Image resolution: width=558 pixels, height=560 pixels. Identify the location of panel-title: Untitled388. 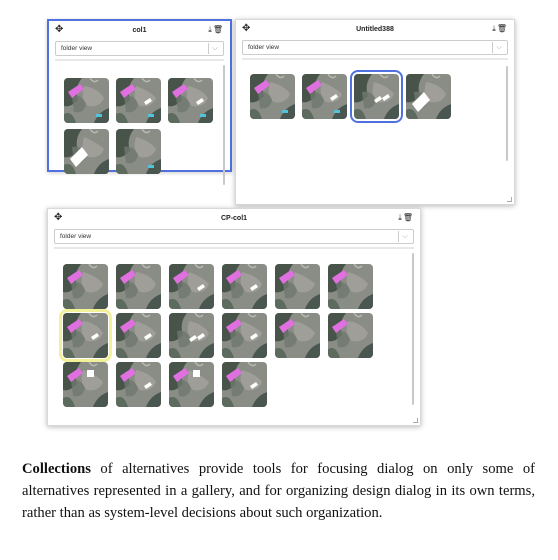
(375, 29).